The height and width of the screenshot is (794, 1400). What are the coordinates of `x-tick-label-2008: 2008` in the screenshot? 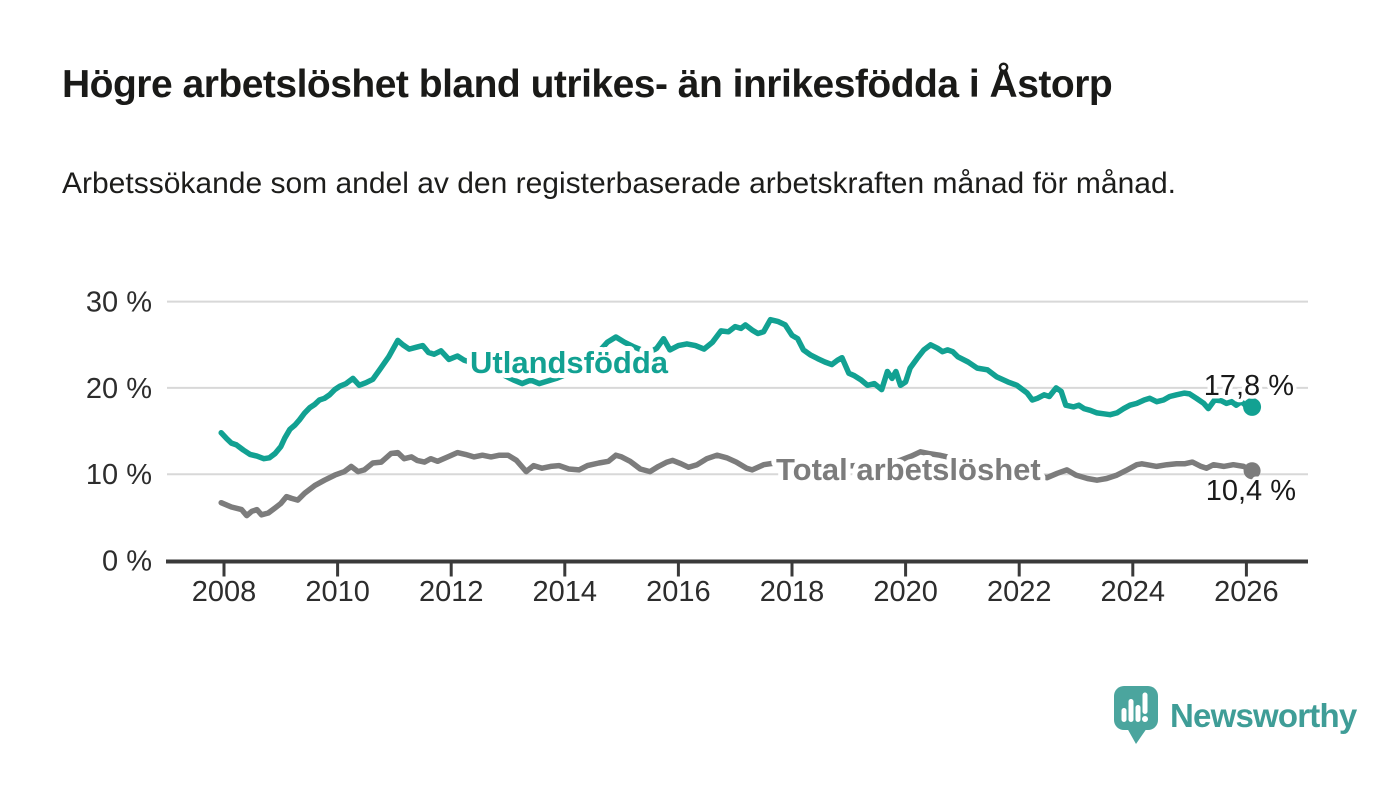 It's located at (224, 592).